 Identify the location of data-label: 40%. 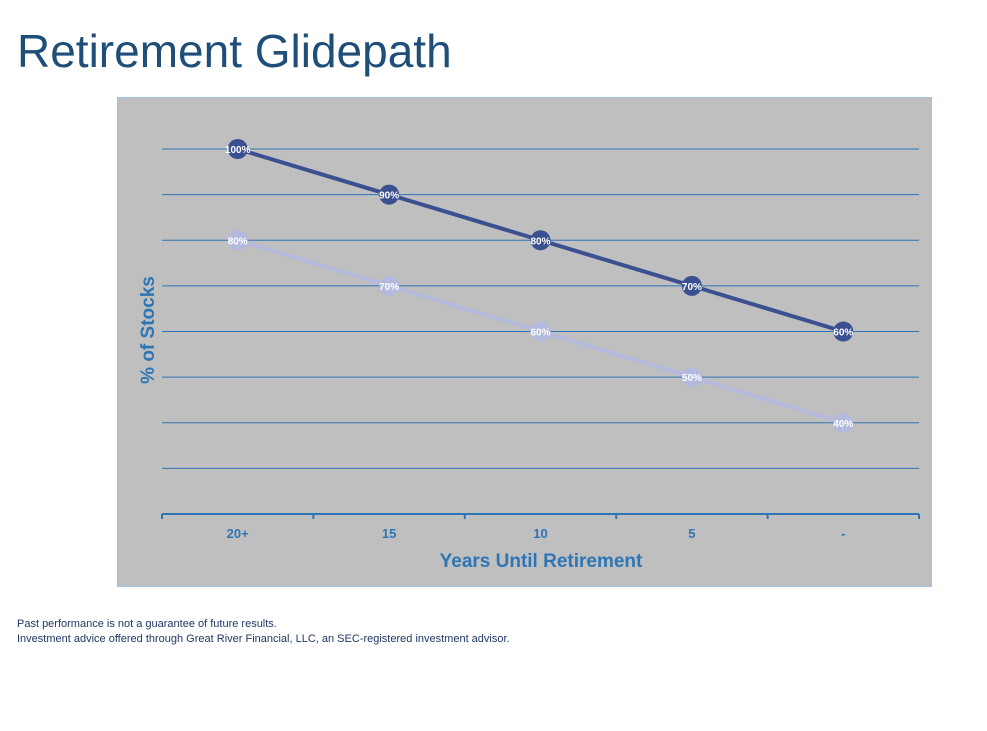
(843, 424).